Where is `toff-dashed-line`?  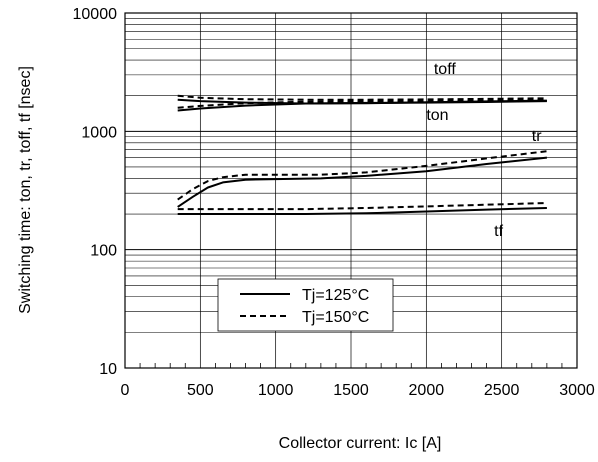
toff-dashed-line is located at coordinates (362, 97).